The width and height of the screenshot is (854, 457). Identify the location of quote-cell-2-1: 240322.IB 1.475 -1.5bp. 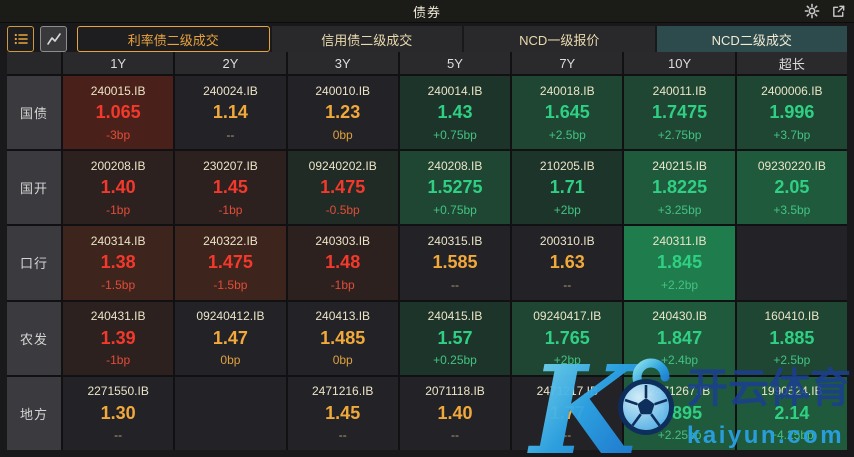
(230, 263).